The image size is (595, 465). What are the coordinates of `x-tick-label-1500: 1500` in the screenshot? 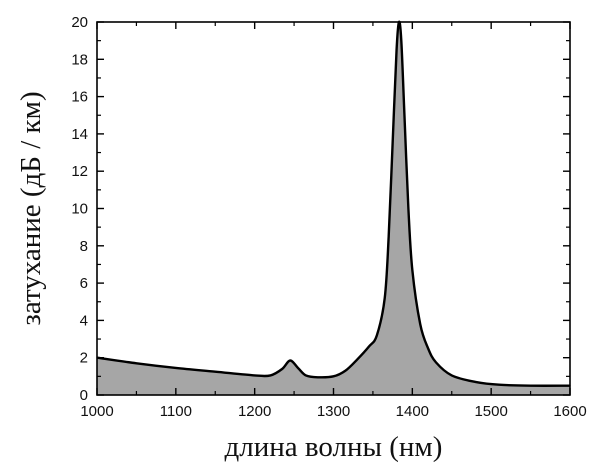 It's located at (490, 411).